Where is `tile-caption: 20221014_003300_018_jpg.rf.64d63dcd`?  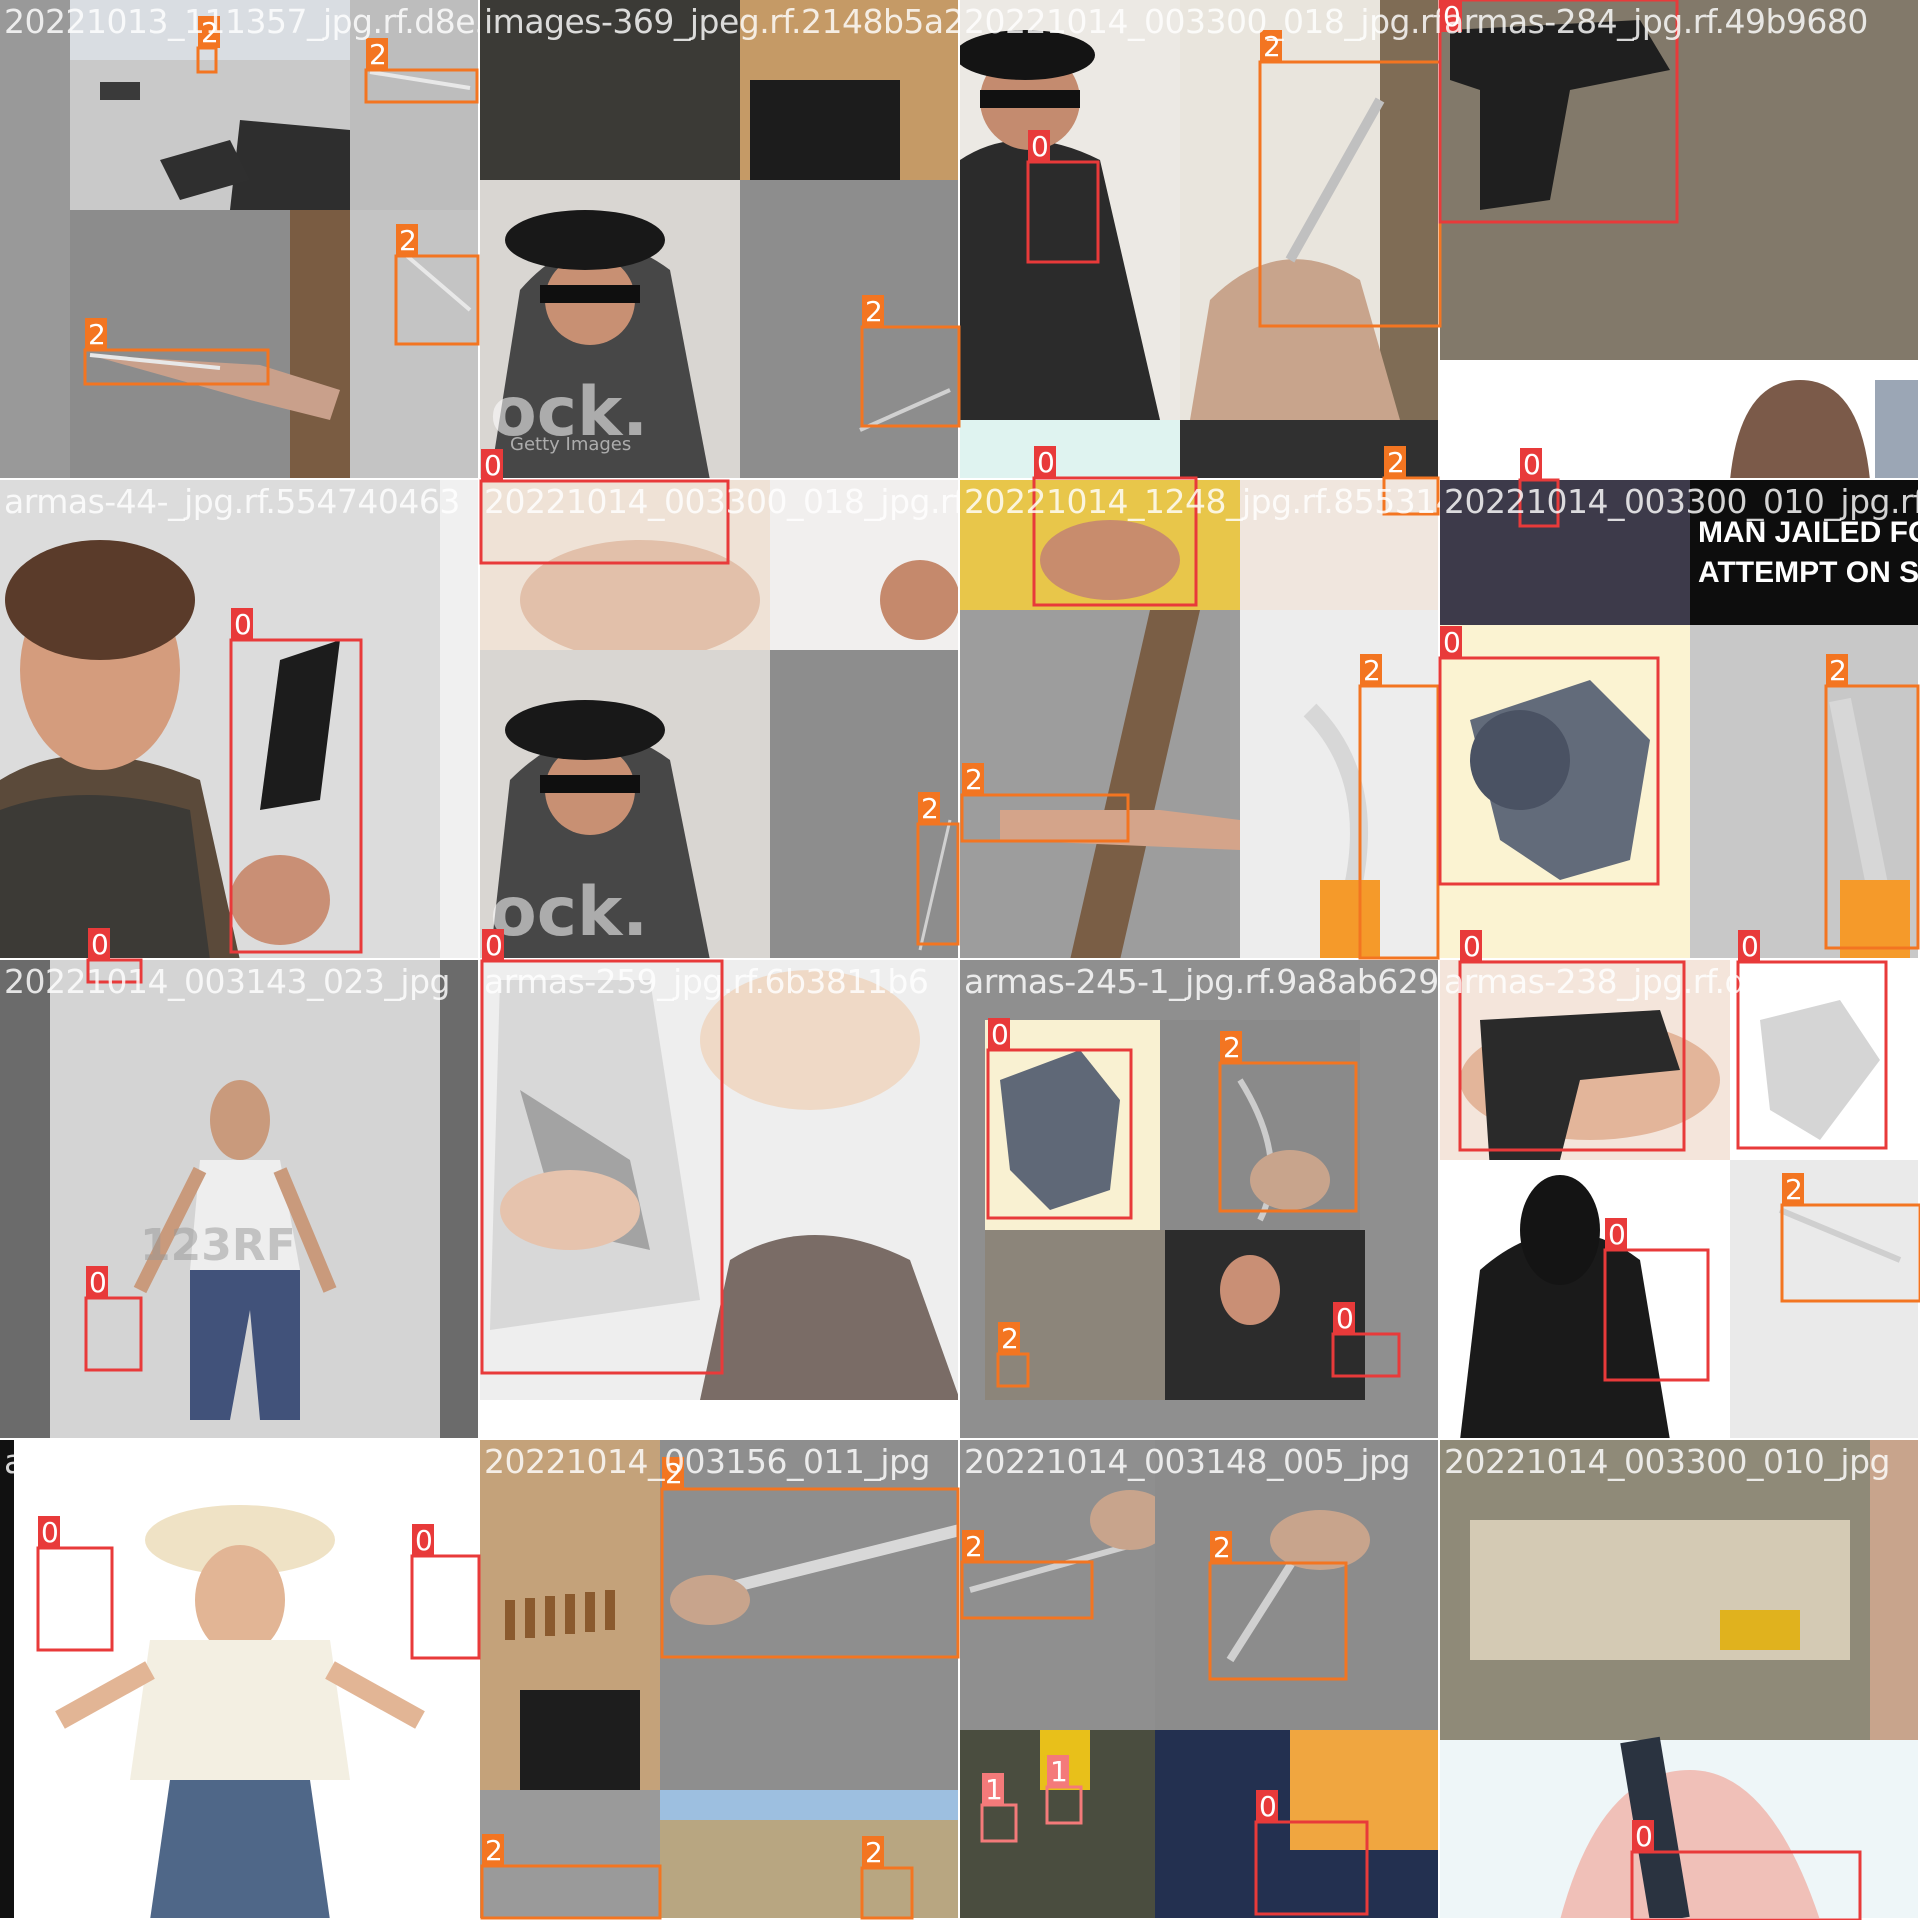 tile-caption: 20221014_003300_018_jpg.rf.64d63dcd is located at coordinates (722, 501).